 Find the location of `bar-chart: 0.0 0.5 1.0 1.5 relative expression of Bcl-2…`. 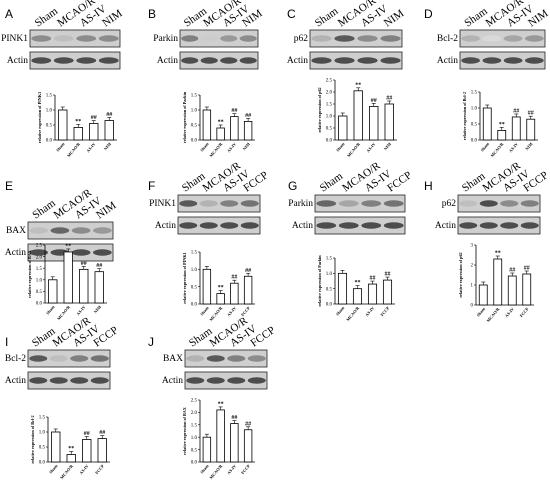

bar-chart: 0.0 0.5 1.0 1.5 relative expression of Bcl-2… is located at coordinates (70, 447).